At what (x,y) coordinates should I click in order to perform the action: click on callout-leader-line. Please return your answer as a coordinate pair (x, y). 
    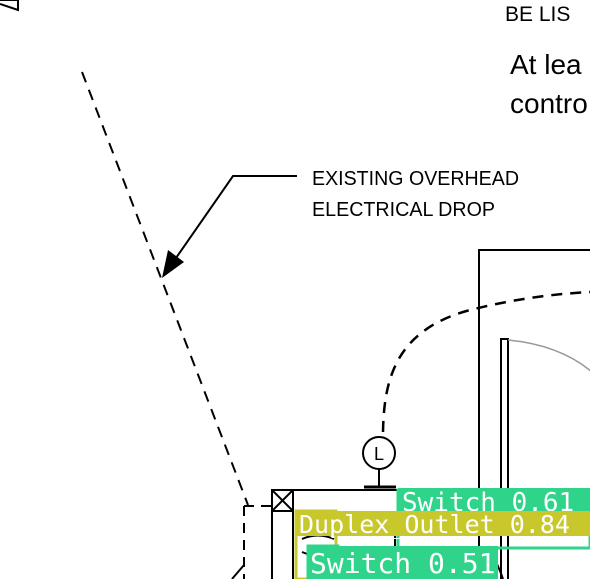
    Looking at the image, I should click on (236, 217).